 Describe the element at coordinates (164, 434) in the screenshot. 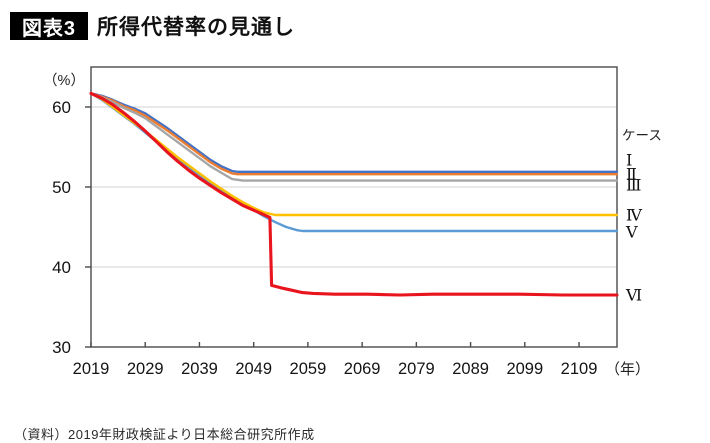

I see `source-note: （資料）2019年財政検証より日本総合研究所作成` at that location.